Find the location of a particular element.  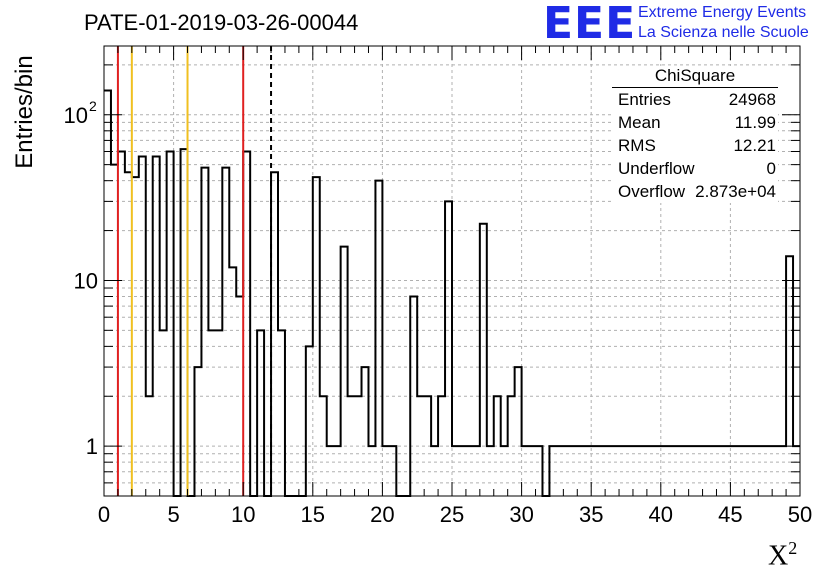

y-axis-label: Entries/bin is located at coordinates (24, 112).